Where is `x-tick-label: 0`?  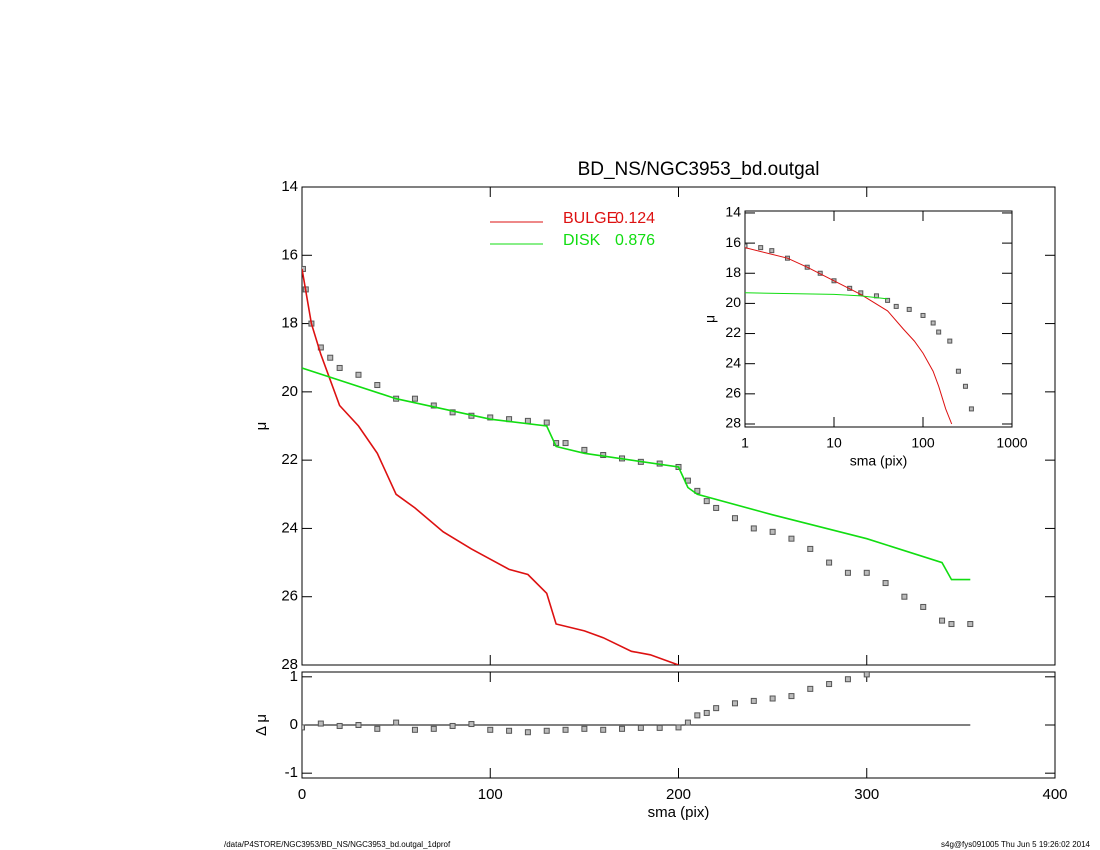
x-tick-label: 0 is located at coordinates (302, 794).